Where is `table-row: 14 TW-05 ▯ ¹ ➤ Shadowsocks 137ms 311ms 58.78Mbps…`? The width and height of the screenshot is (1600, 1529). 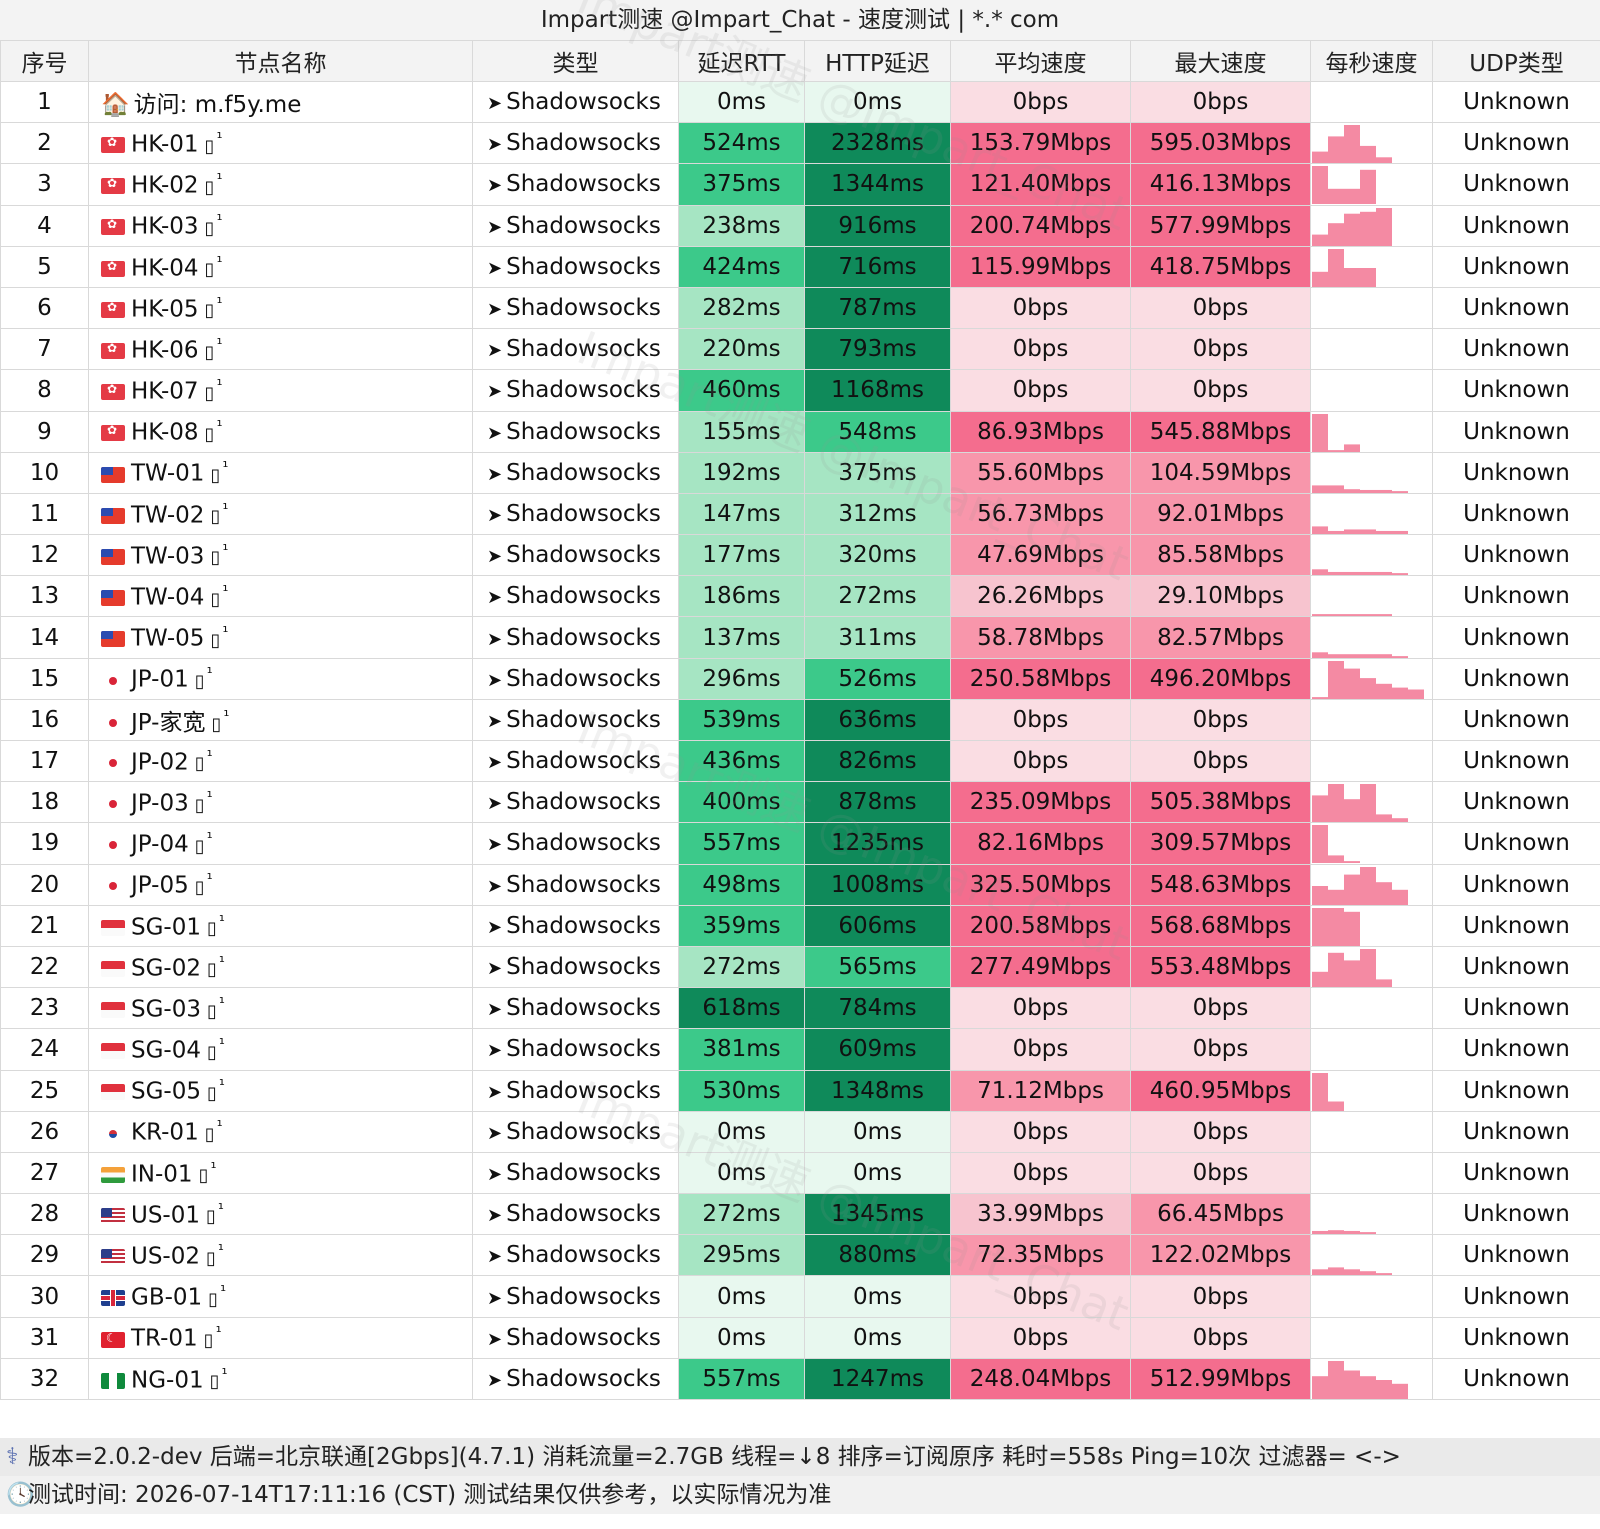
table-row: 14 TW-05 ▯ ¹ ➤ Shadowsocks 137ms 311ms 58.78Mbps… is located at coordinates (800, 637).